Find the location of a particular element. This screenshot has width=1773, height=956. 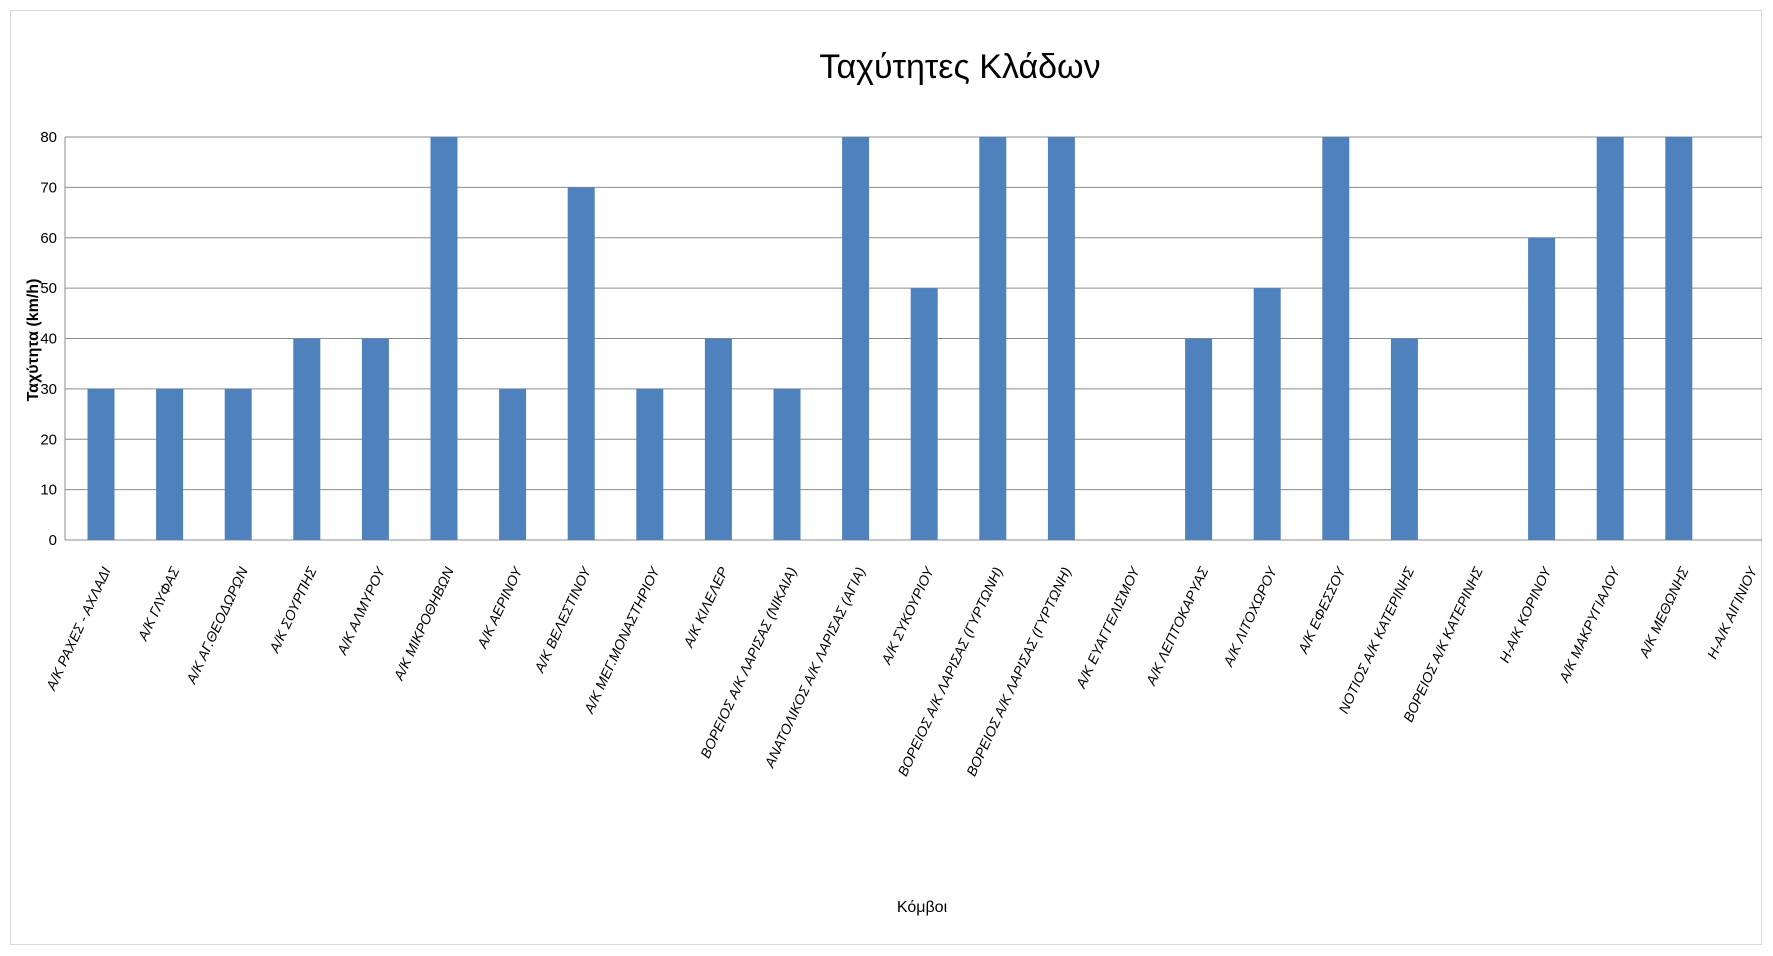

x-category-label: Α/Κ ΕΥΑΓΓΕΛΙΣΜΟΥ is located at coordinates (1107, 627).